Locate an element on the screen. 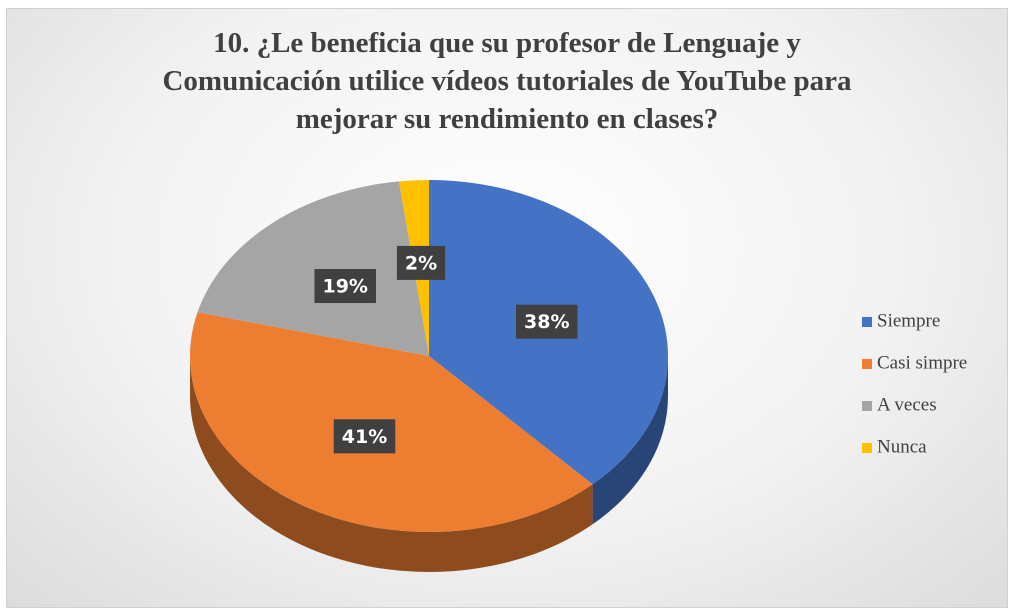 The image size is (1014, 616). data-label: 2% is located at coordinates (421, 263).